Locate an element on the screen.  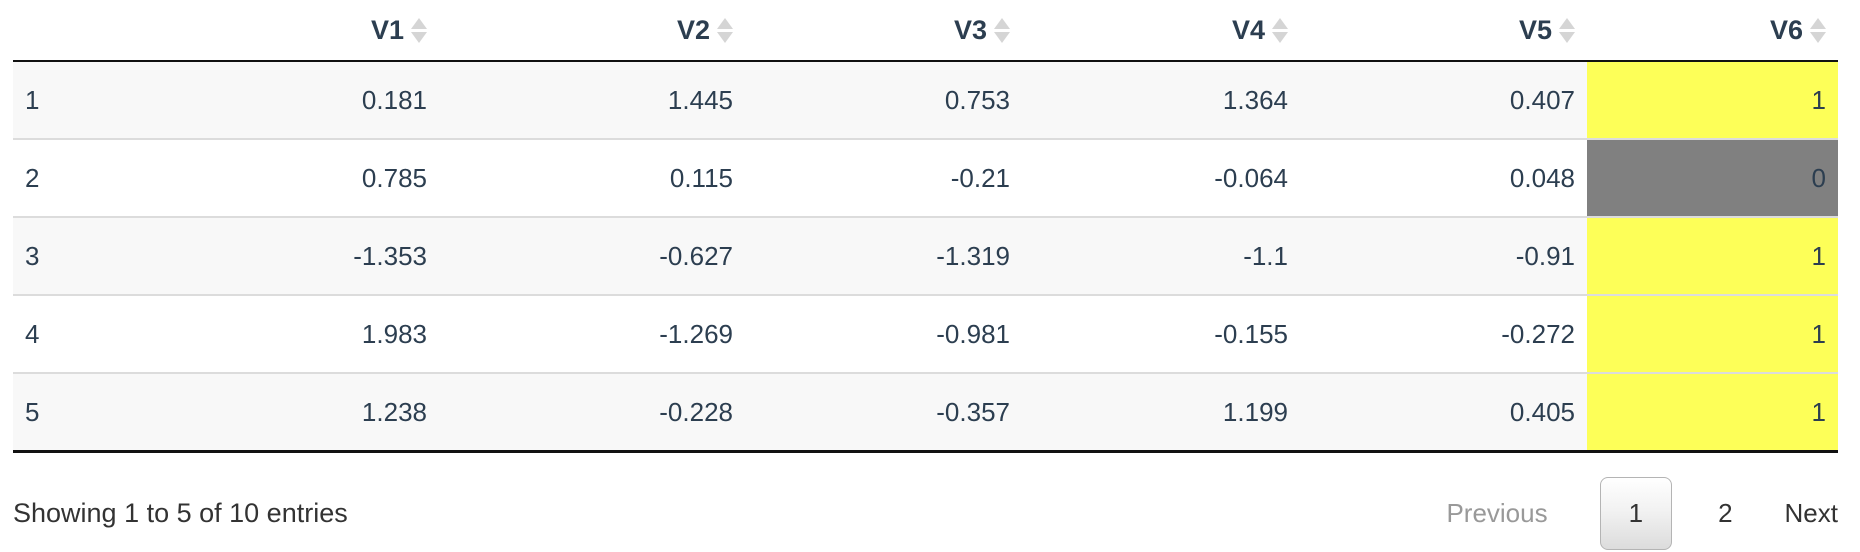
pagination-previous: Previous is located at coordinates (1497, 513).